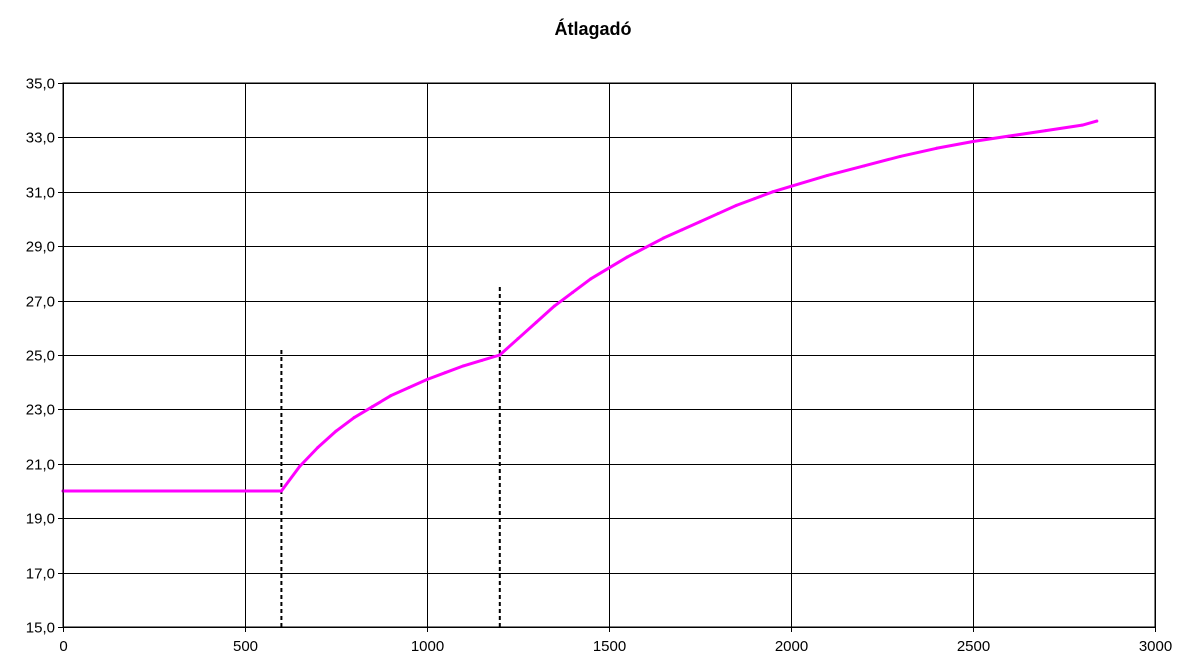 This screenshot has width=1187, height=666. What do you see at coordinates (40, 138) in the screenshot?
I see `y-tick-label: 33,0` at bounding box center [40, 138].